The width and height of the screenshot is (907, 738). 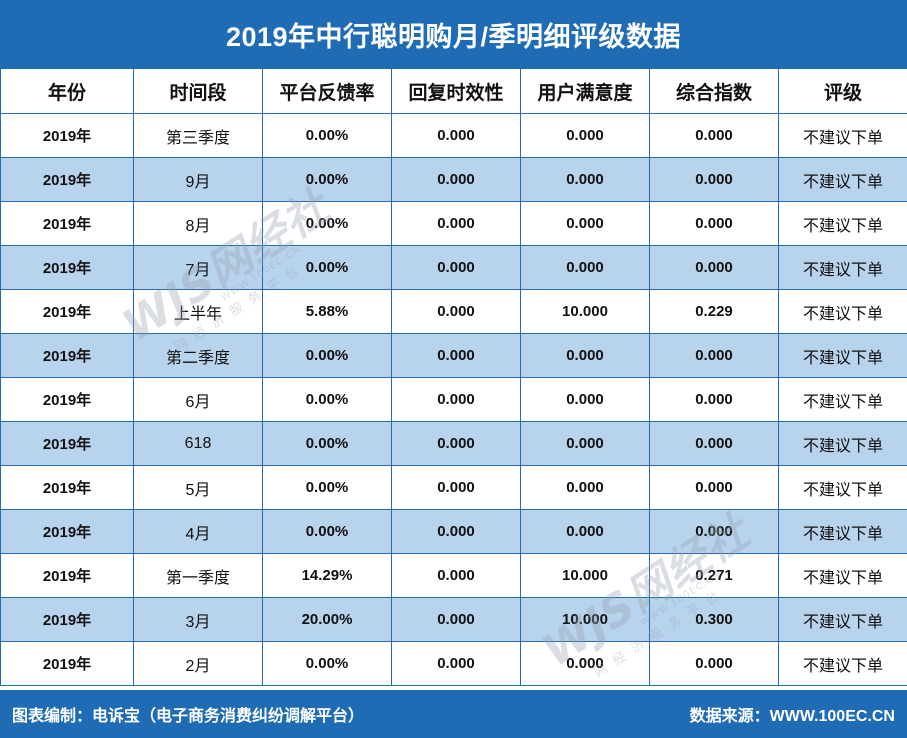 I want to click on period-cell: 第二季度, so click(x=198, y=355).